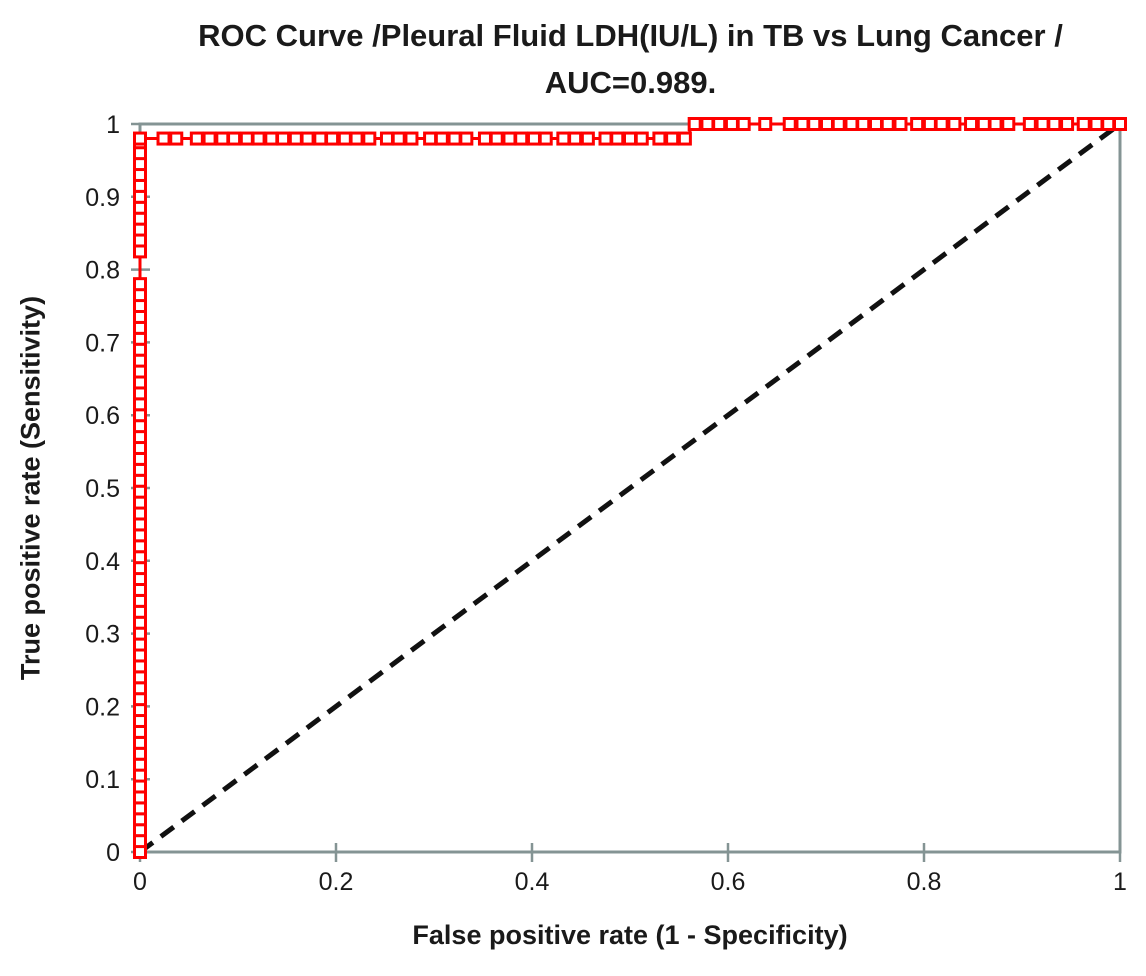 This screenshot has width=1146, height=976. What do you see at coordinates (336, 882) in the screenshot?
I see `x-tick-label: 0.2` at bounding box center [336, 882].